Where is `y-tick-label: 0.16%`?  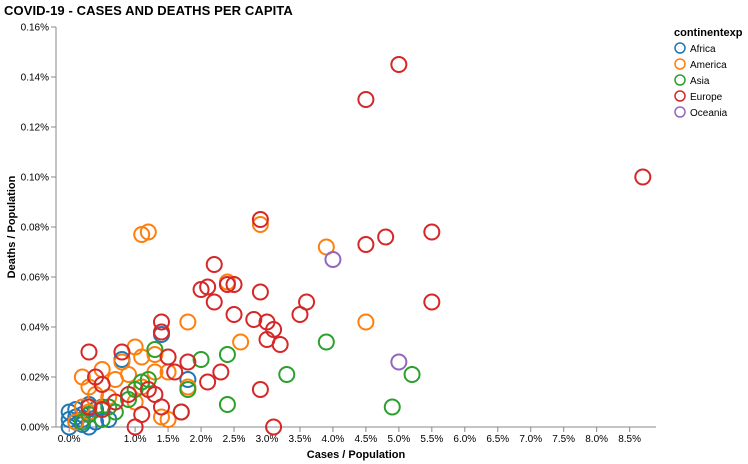
y-tick-label: 0.16% is located at coordinates (35, 28).